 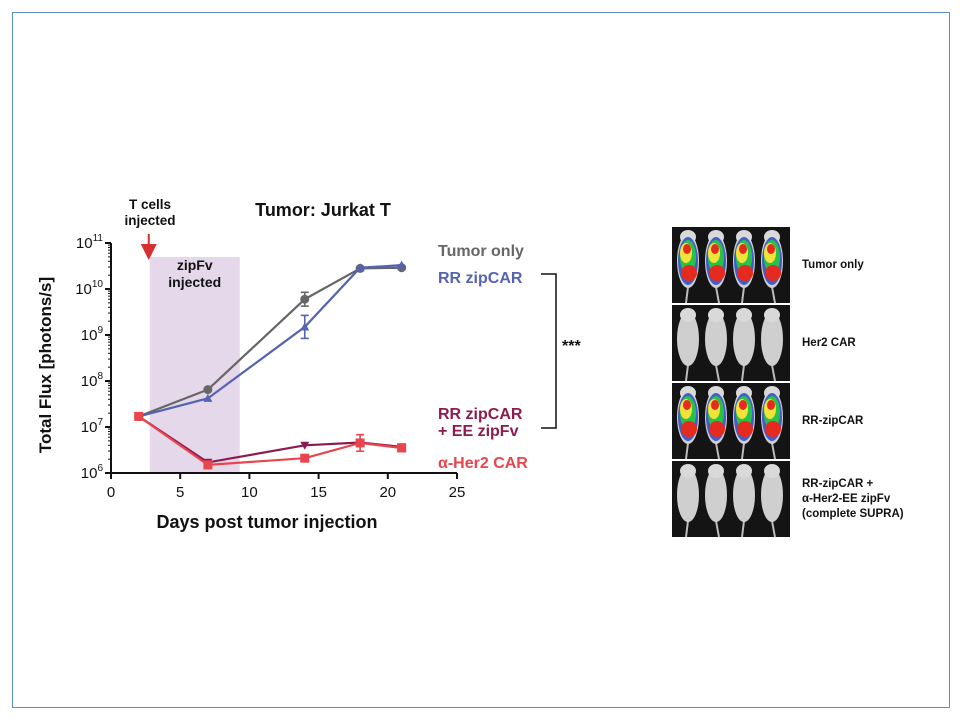 I want to click on y-tick-label: 10⁹, so click(x=92, y=334).